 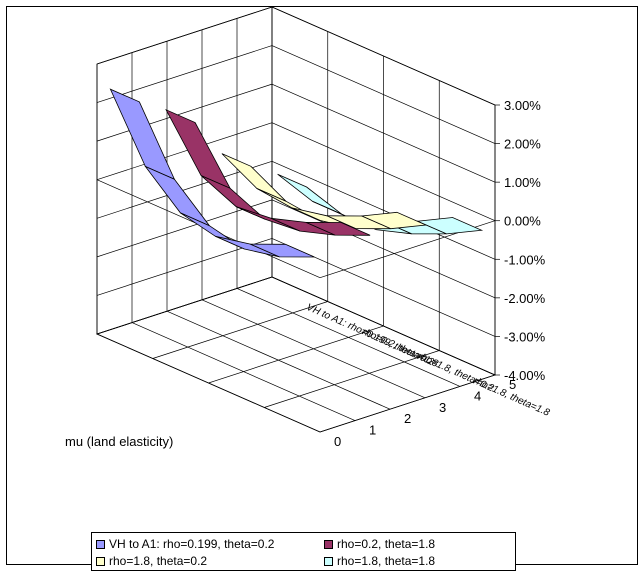 I want to click on y-tick-label: 3.00%, so click(x=522, y=105).